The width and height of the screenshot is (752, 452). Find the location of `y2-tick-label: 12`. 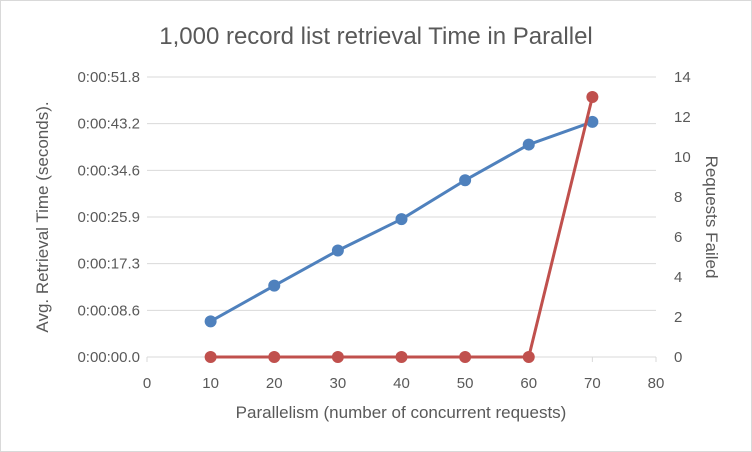

y2-tick-label: 12 is located at coordinates (682, 117).